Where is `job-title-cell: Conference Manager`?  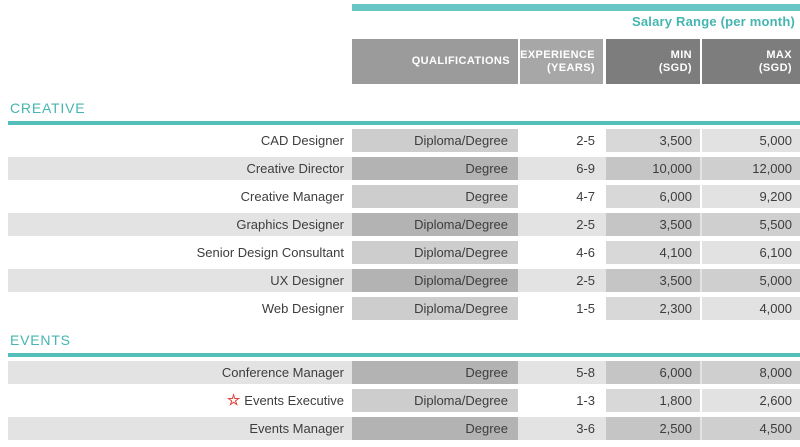 job-title-cell: Conference Manager is located at coordinates (180, 372).